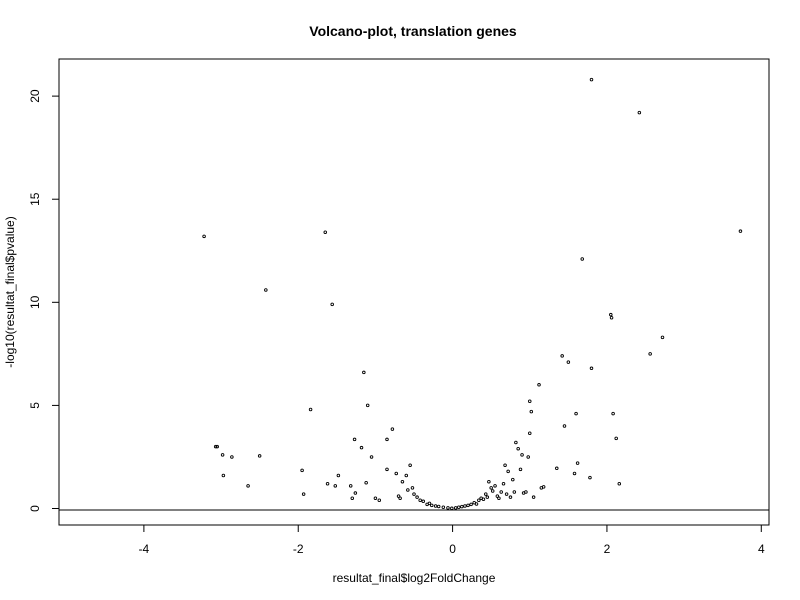  Describe the element at coordinates (452, 549) in the screenshot. I see `x-tick-label: 0` at that location.